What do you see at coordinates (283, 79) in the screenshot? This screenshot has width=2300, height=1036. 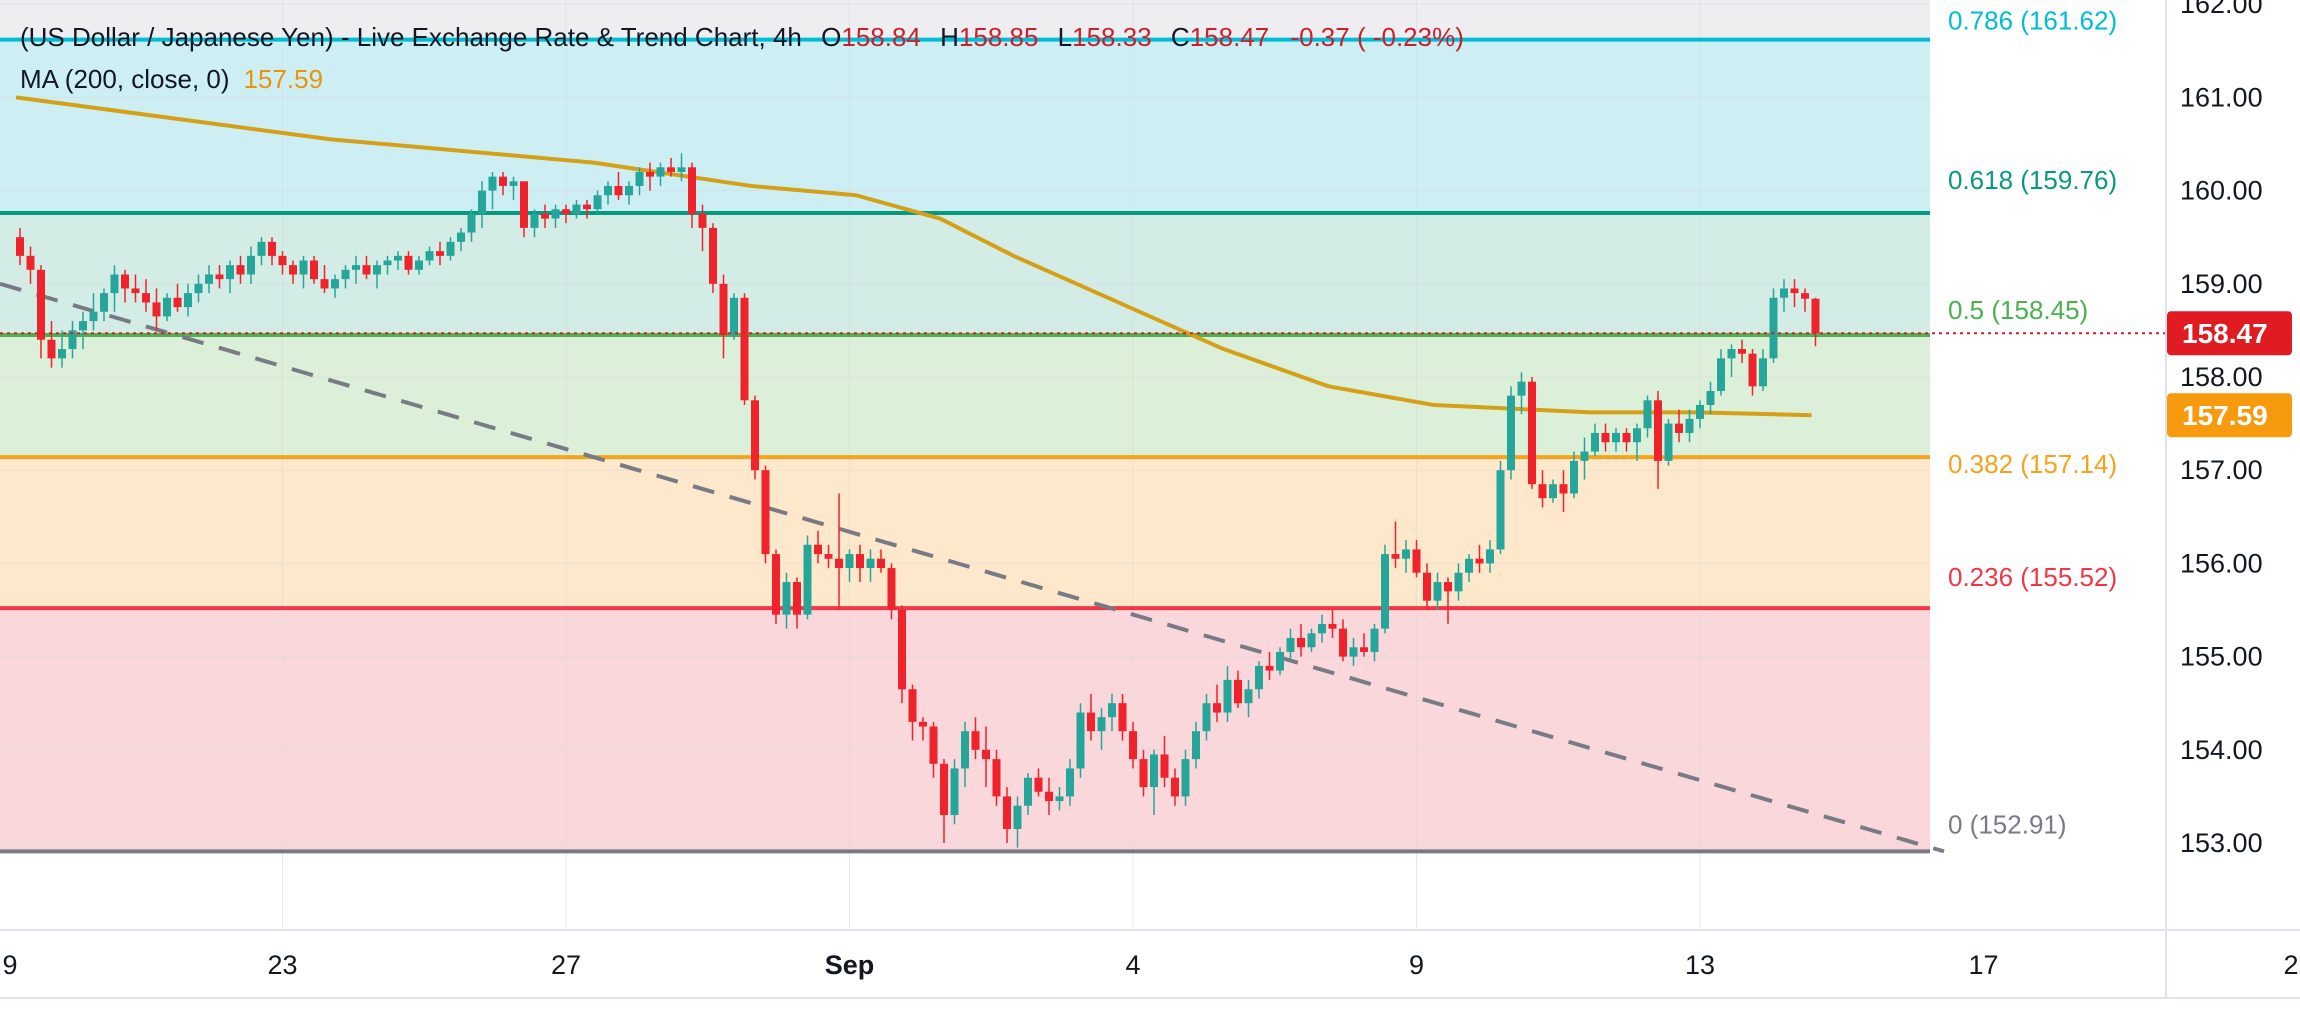 I see `ma-value: 157.59` at bounding box center [283, 79].